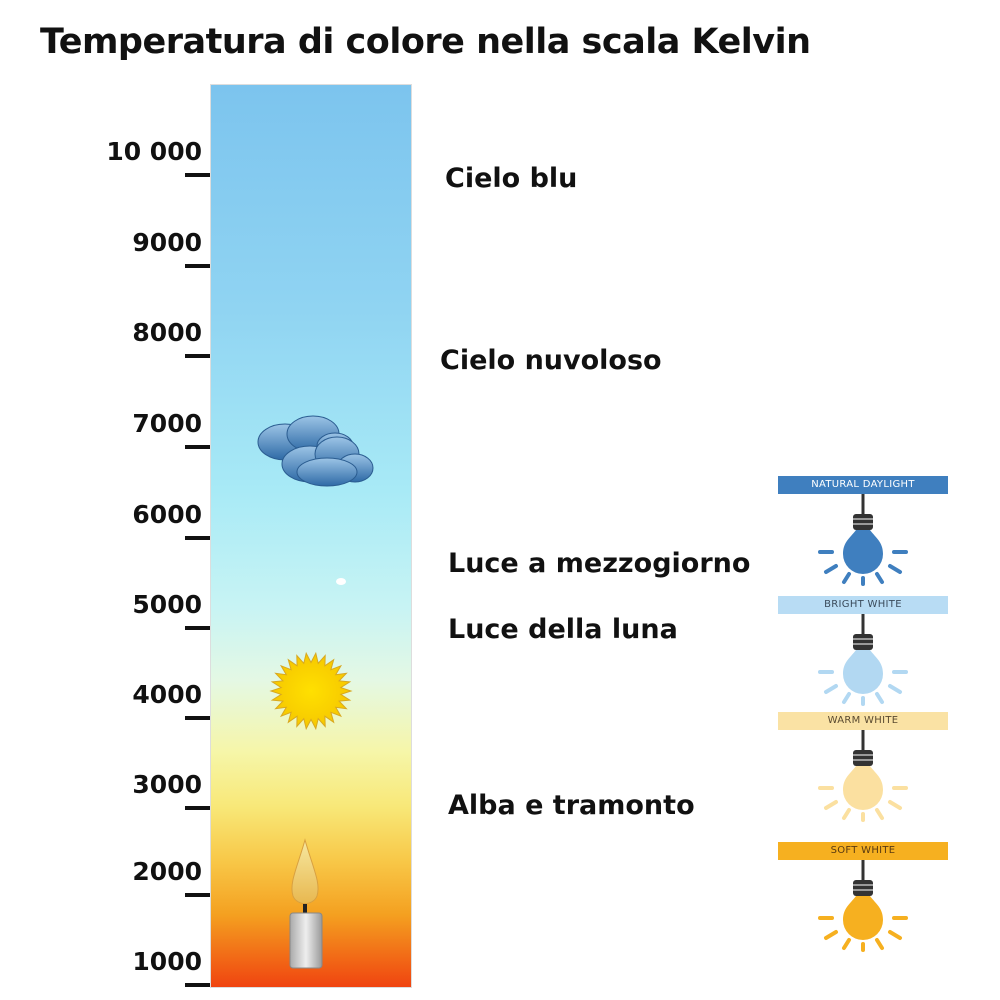 The image size is (1000, 1000). Describe the element at coordinates (167, 961) in the screenshot. I see `tick-label: 1000` at that location.